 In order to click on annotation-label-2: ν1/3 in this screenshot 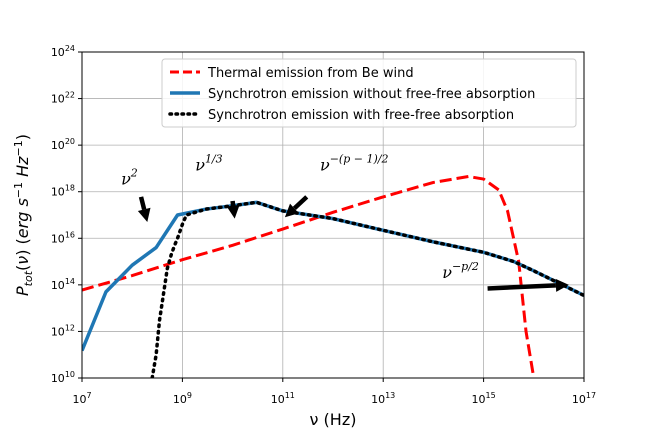, I will do `click(208, 164)`.